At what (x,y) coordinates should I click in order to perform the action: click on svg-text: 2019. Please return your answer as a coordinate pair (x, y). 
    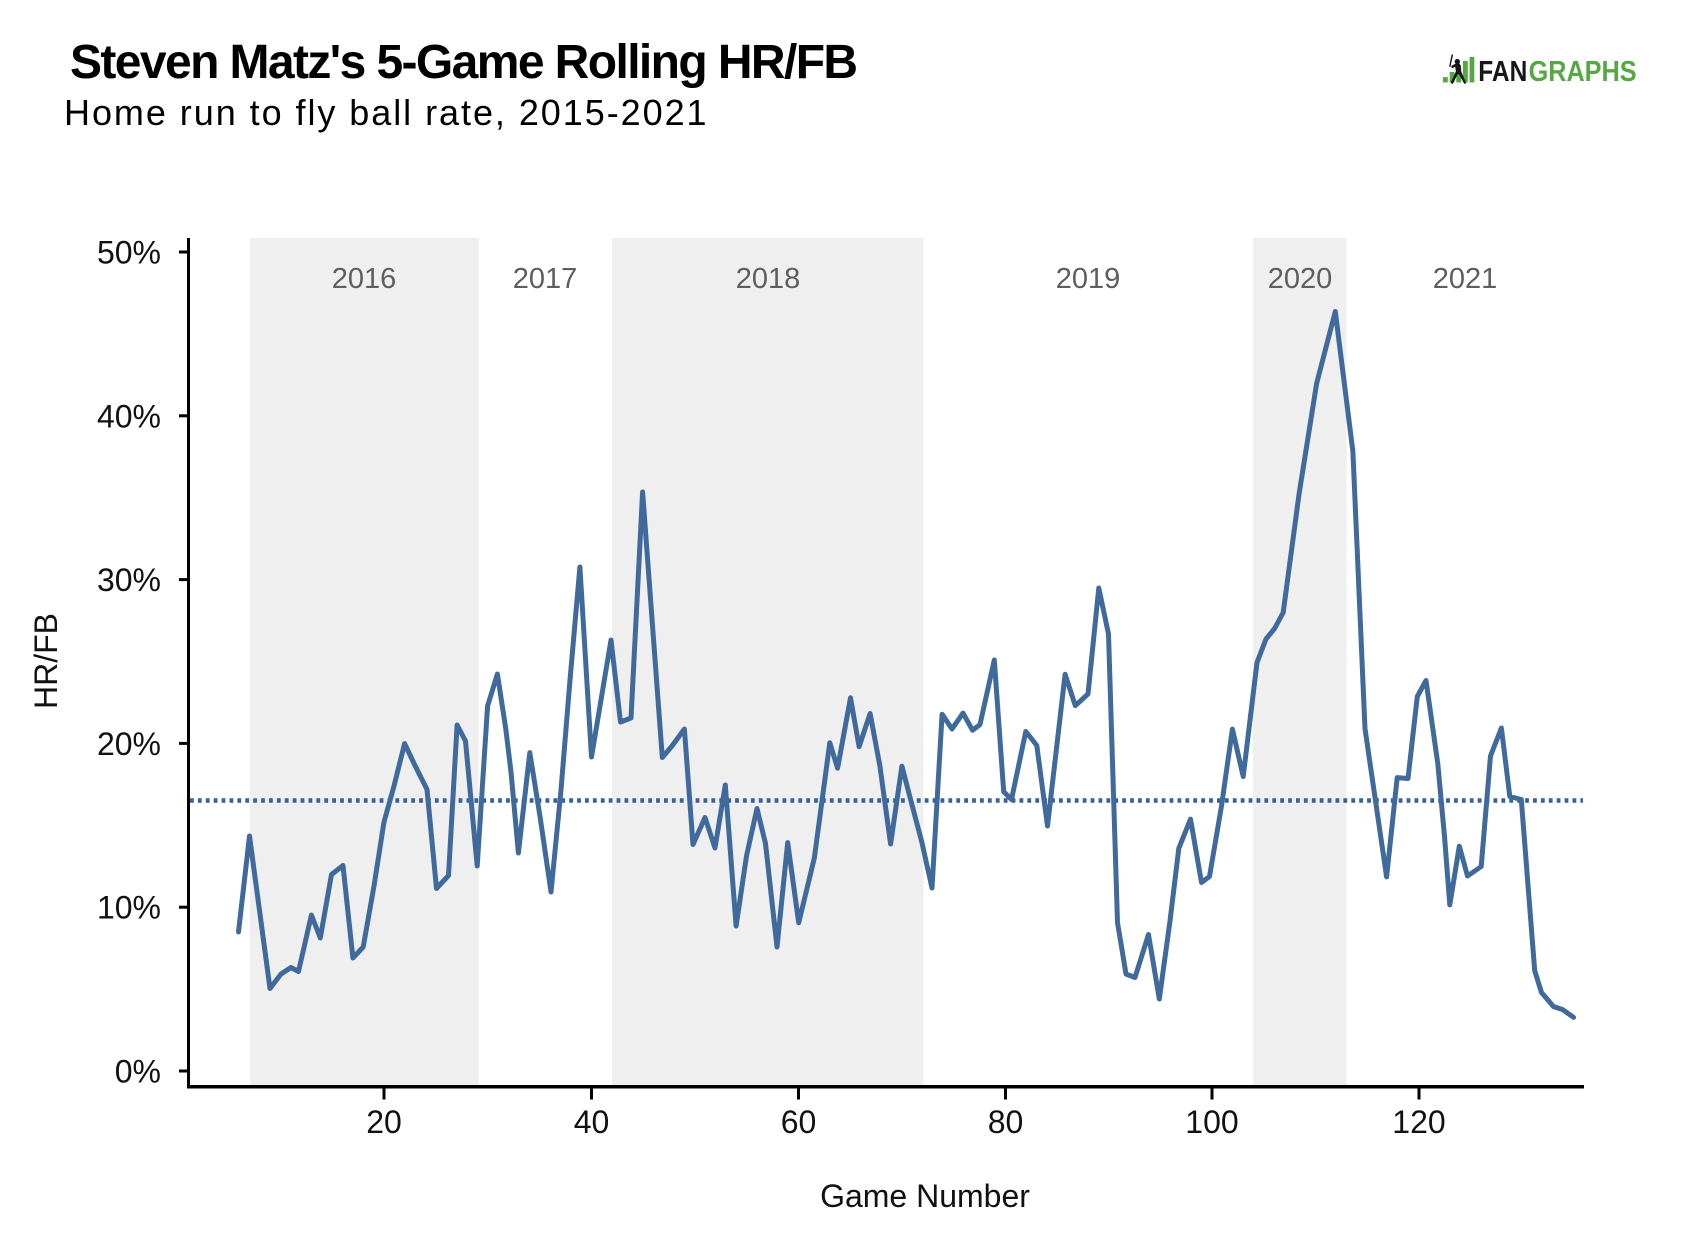
    Looking at the image, I should click on (1088, 279).